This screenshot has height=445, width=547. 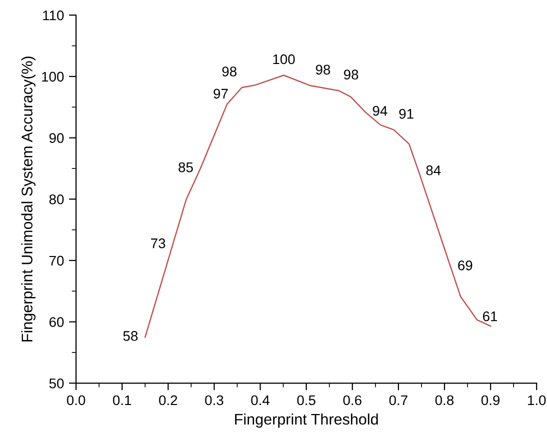 I want to click on data-label: 100, so click(x=284, y=59).